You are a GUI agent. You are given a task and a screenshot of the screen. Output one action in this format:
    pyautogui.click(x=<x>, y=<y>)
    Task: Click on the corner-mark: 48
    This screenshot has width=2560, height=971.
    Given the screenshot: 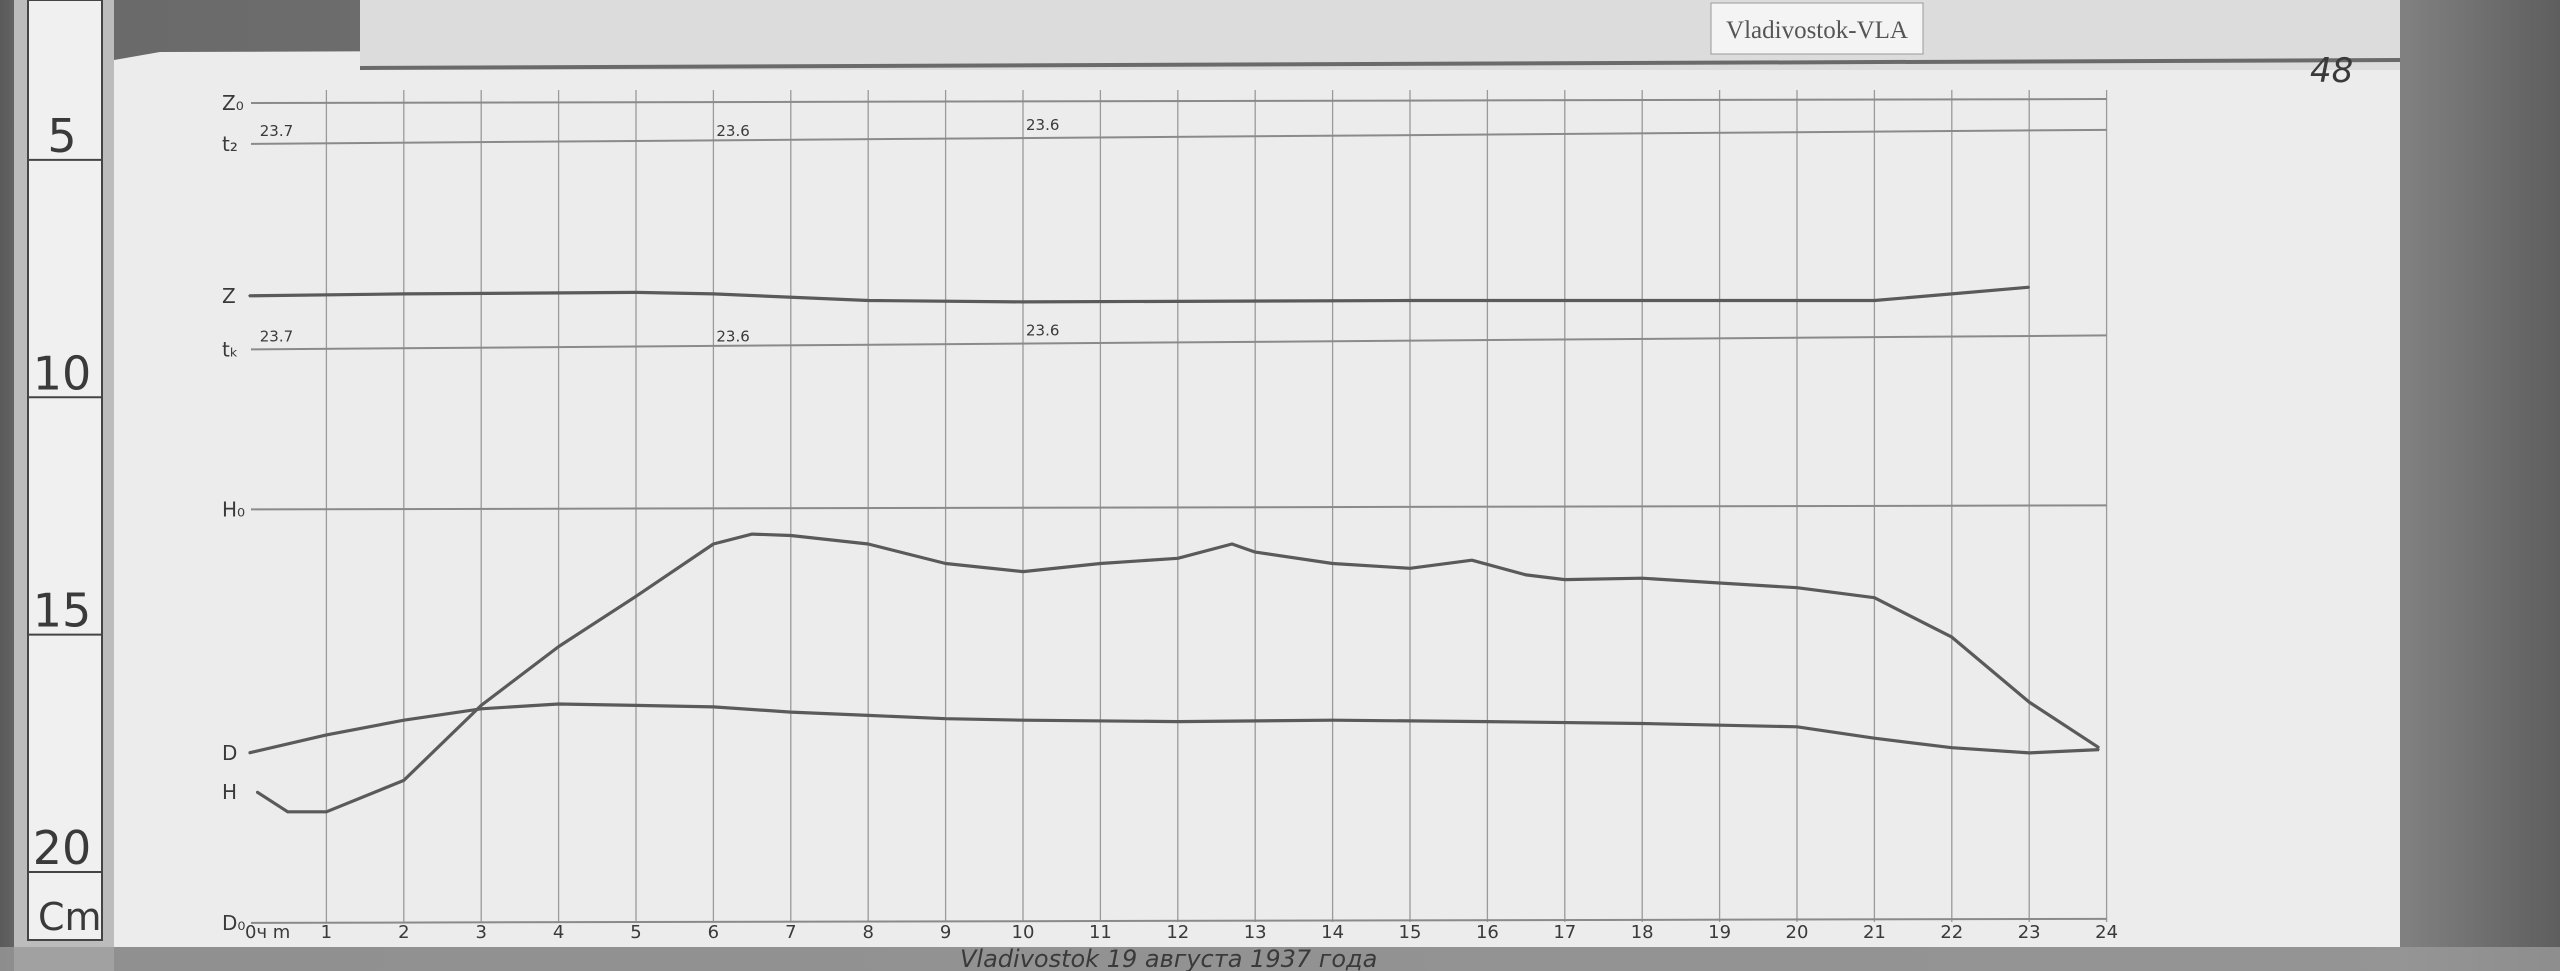 What is the action you would take?
    pyautogui.click(x=2331, y=71)
    